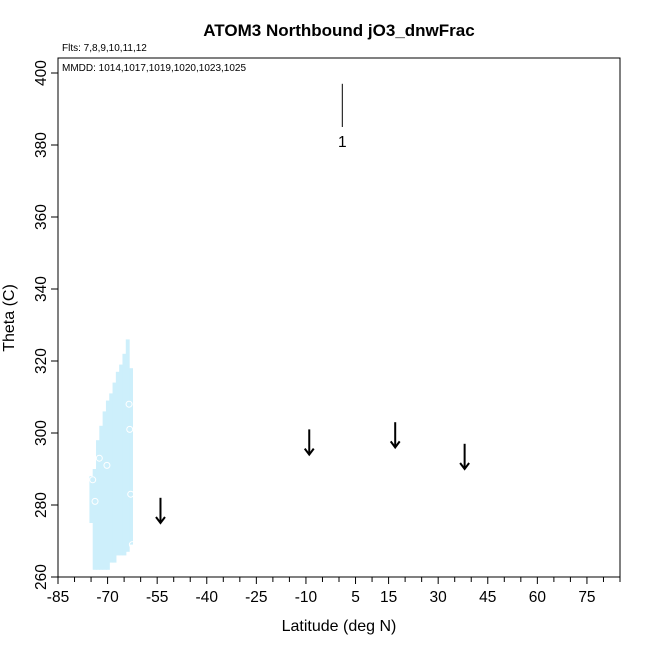  What do you see at coordinates (41, 217) in the screenshot?
I see `y-tick-label: 360` at bounding box center [41, 217].